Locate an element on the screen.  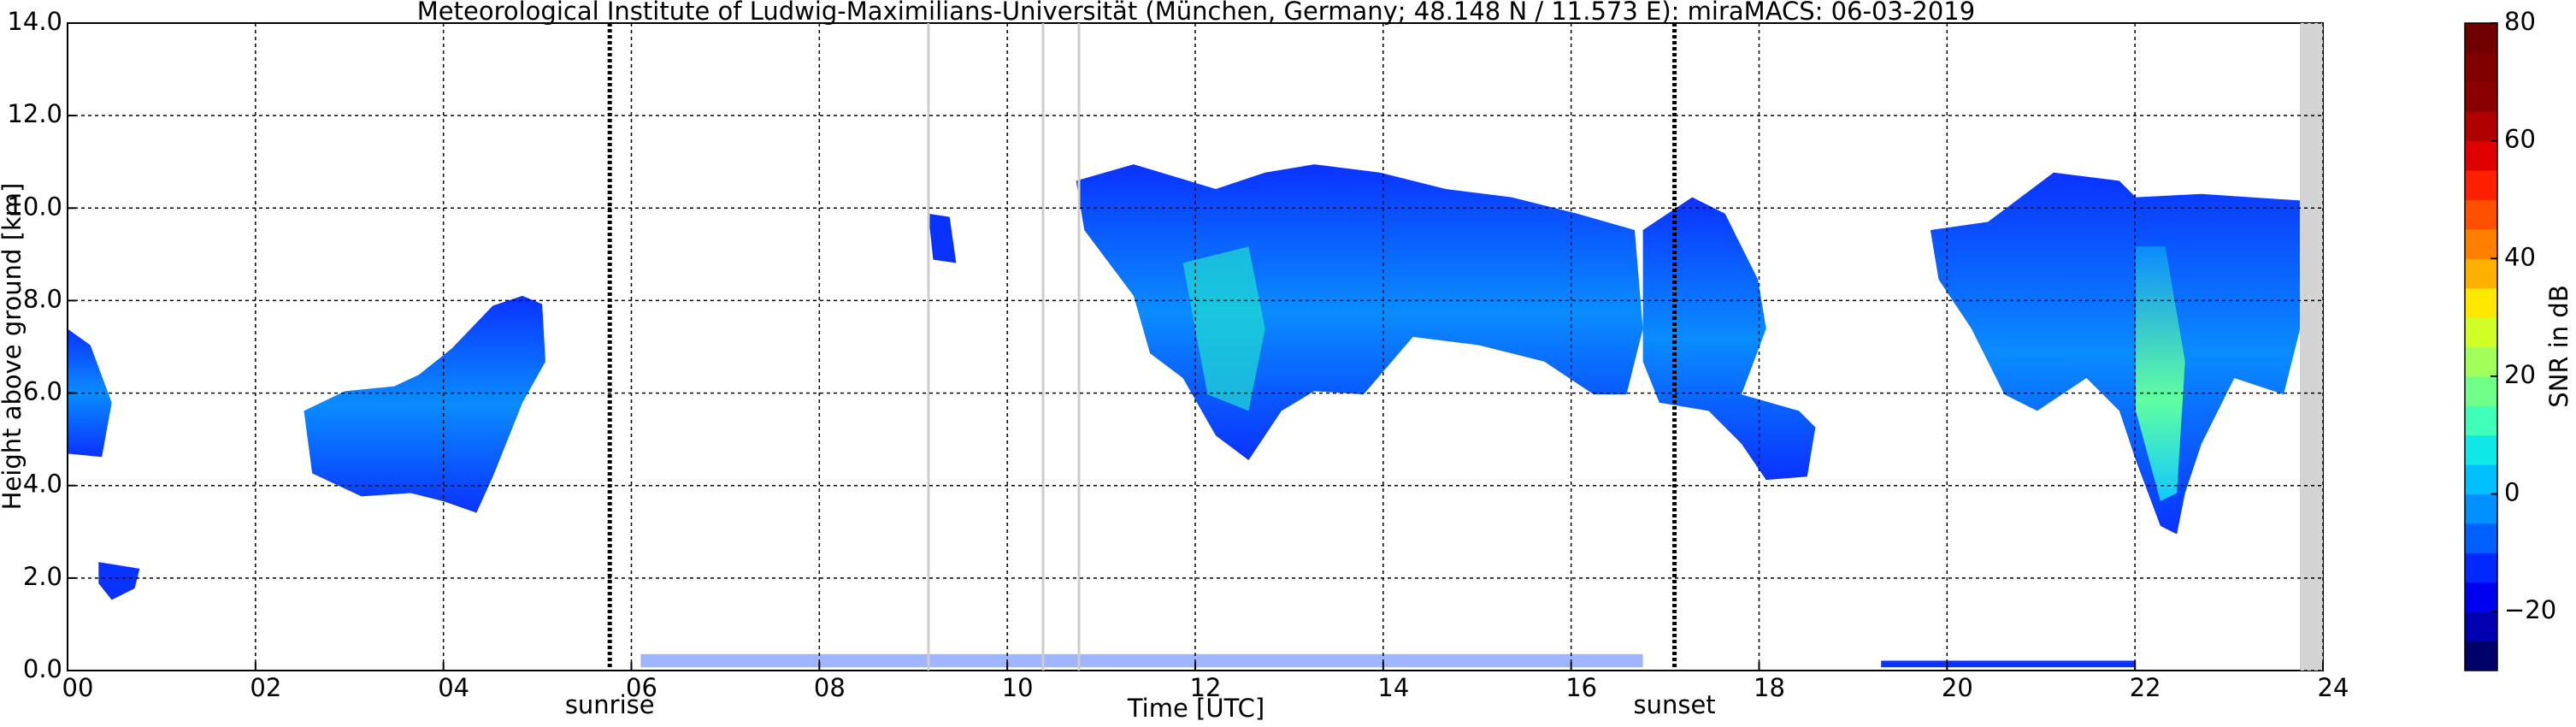
x-tick-label: 04 is located at coordinates (454, 687).